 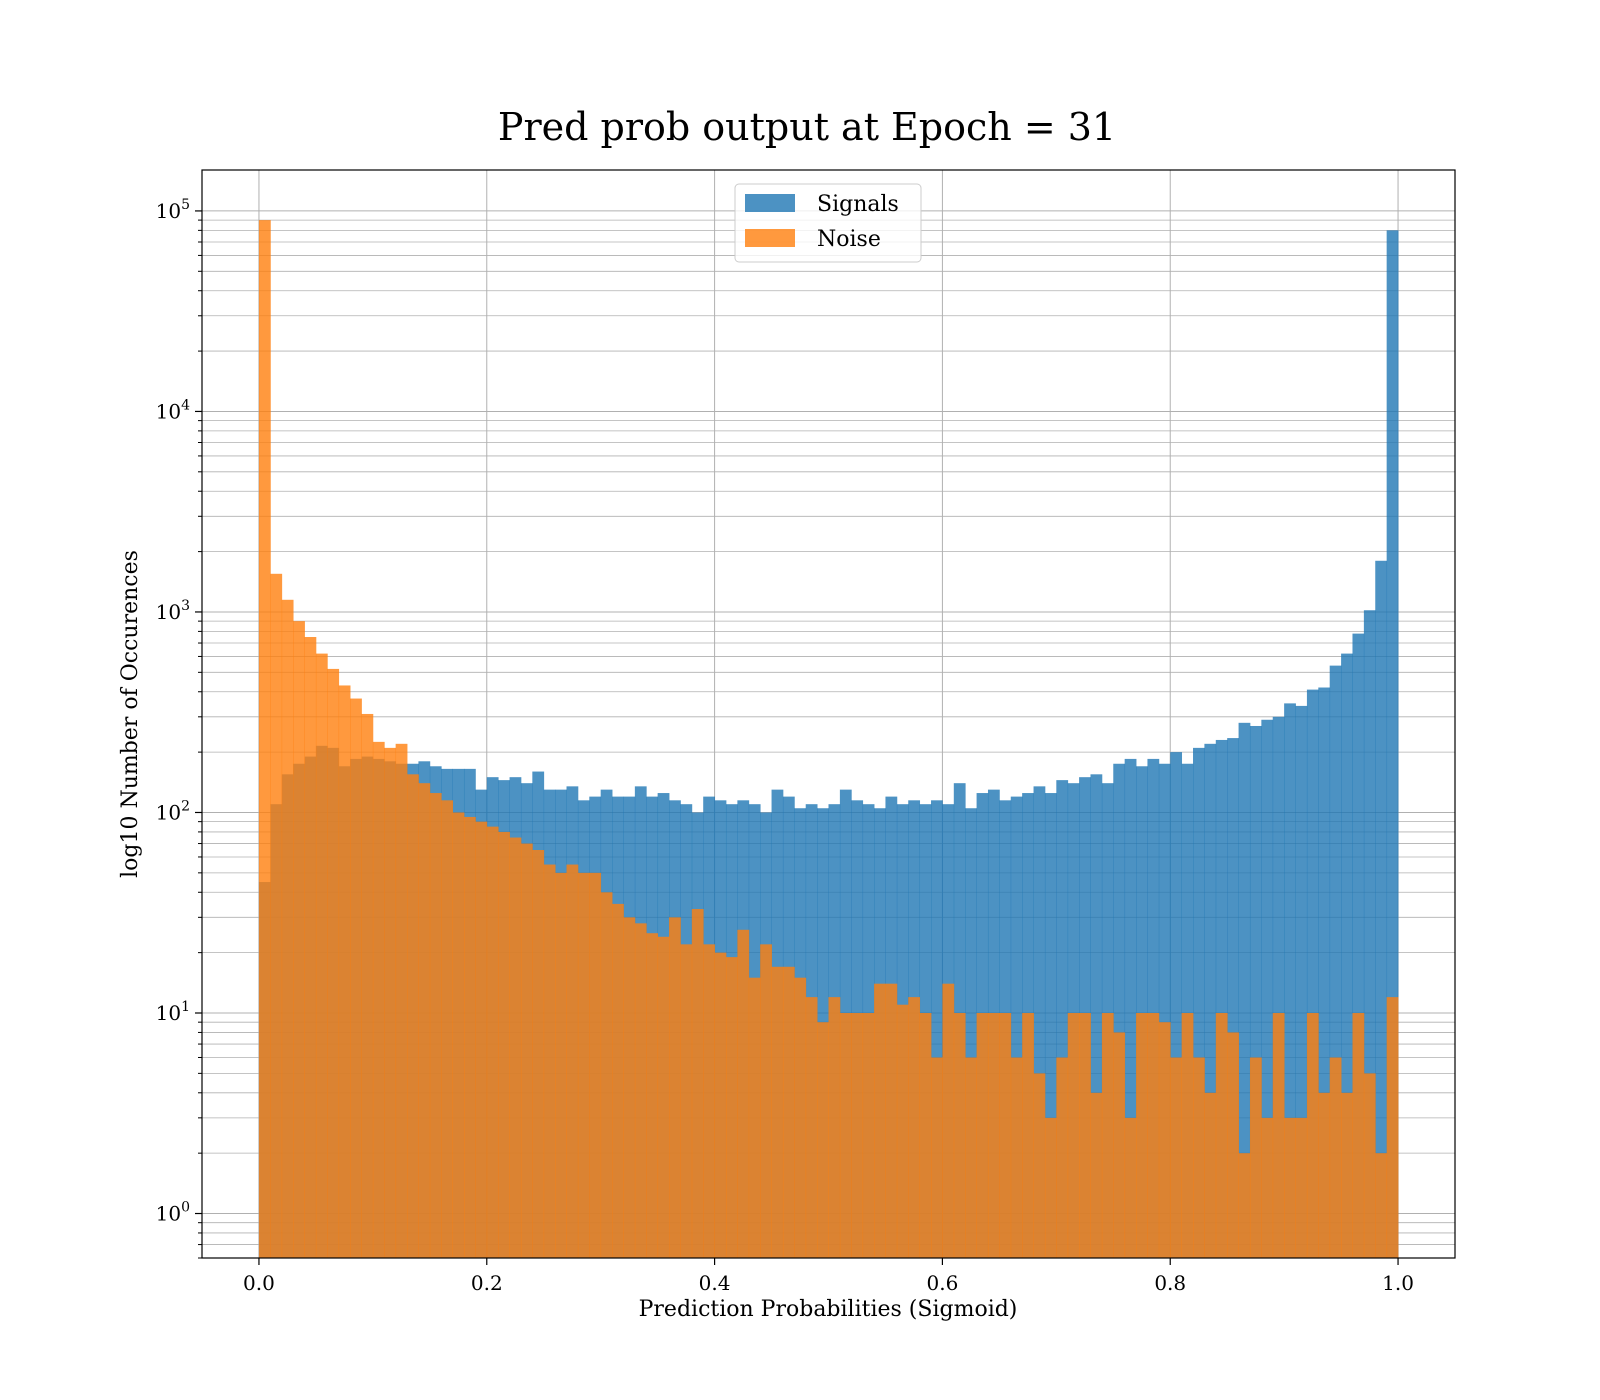 What do you see at coordinates (173, 210) in the screenshot?
I see `y-tick-label: 10⁵` at bounding box center [173, 210].